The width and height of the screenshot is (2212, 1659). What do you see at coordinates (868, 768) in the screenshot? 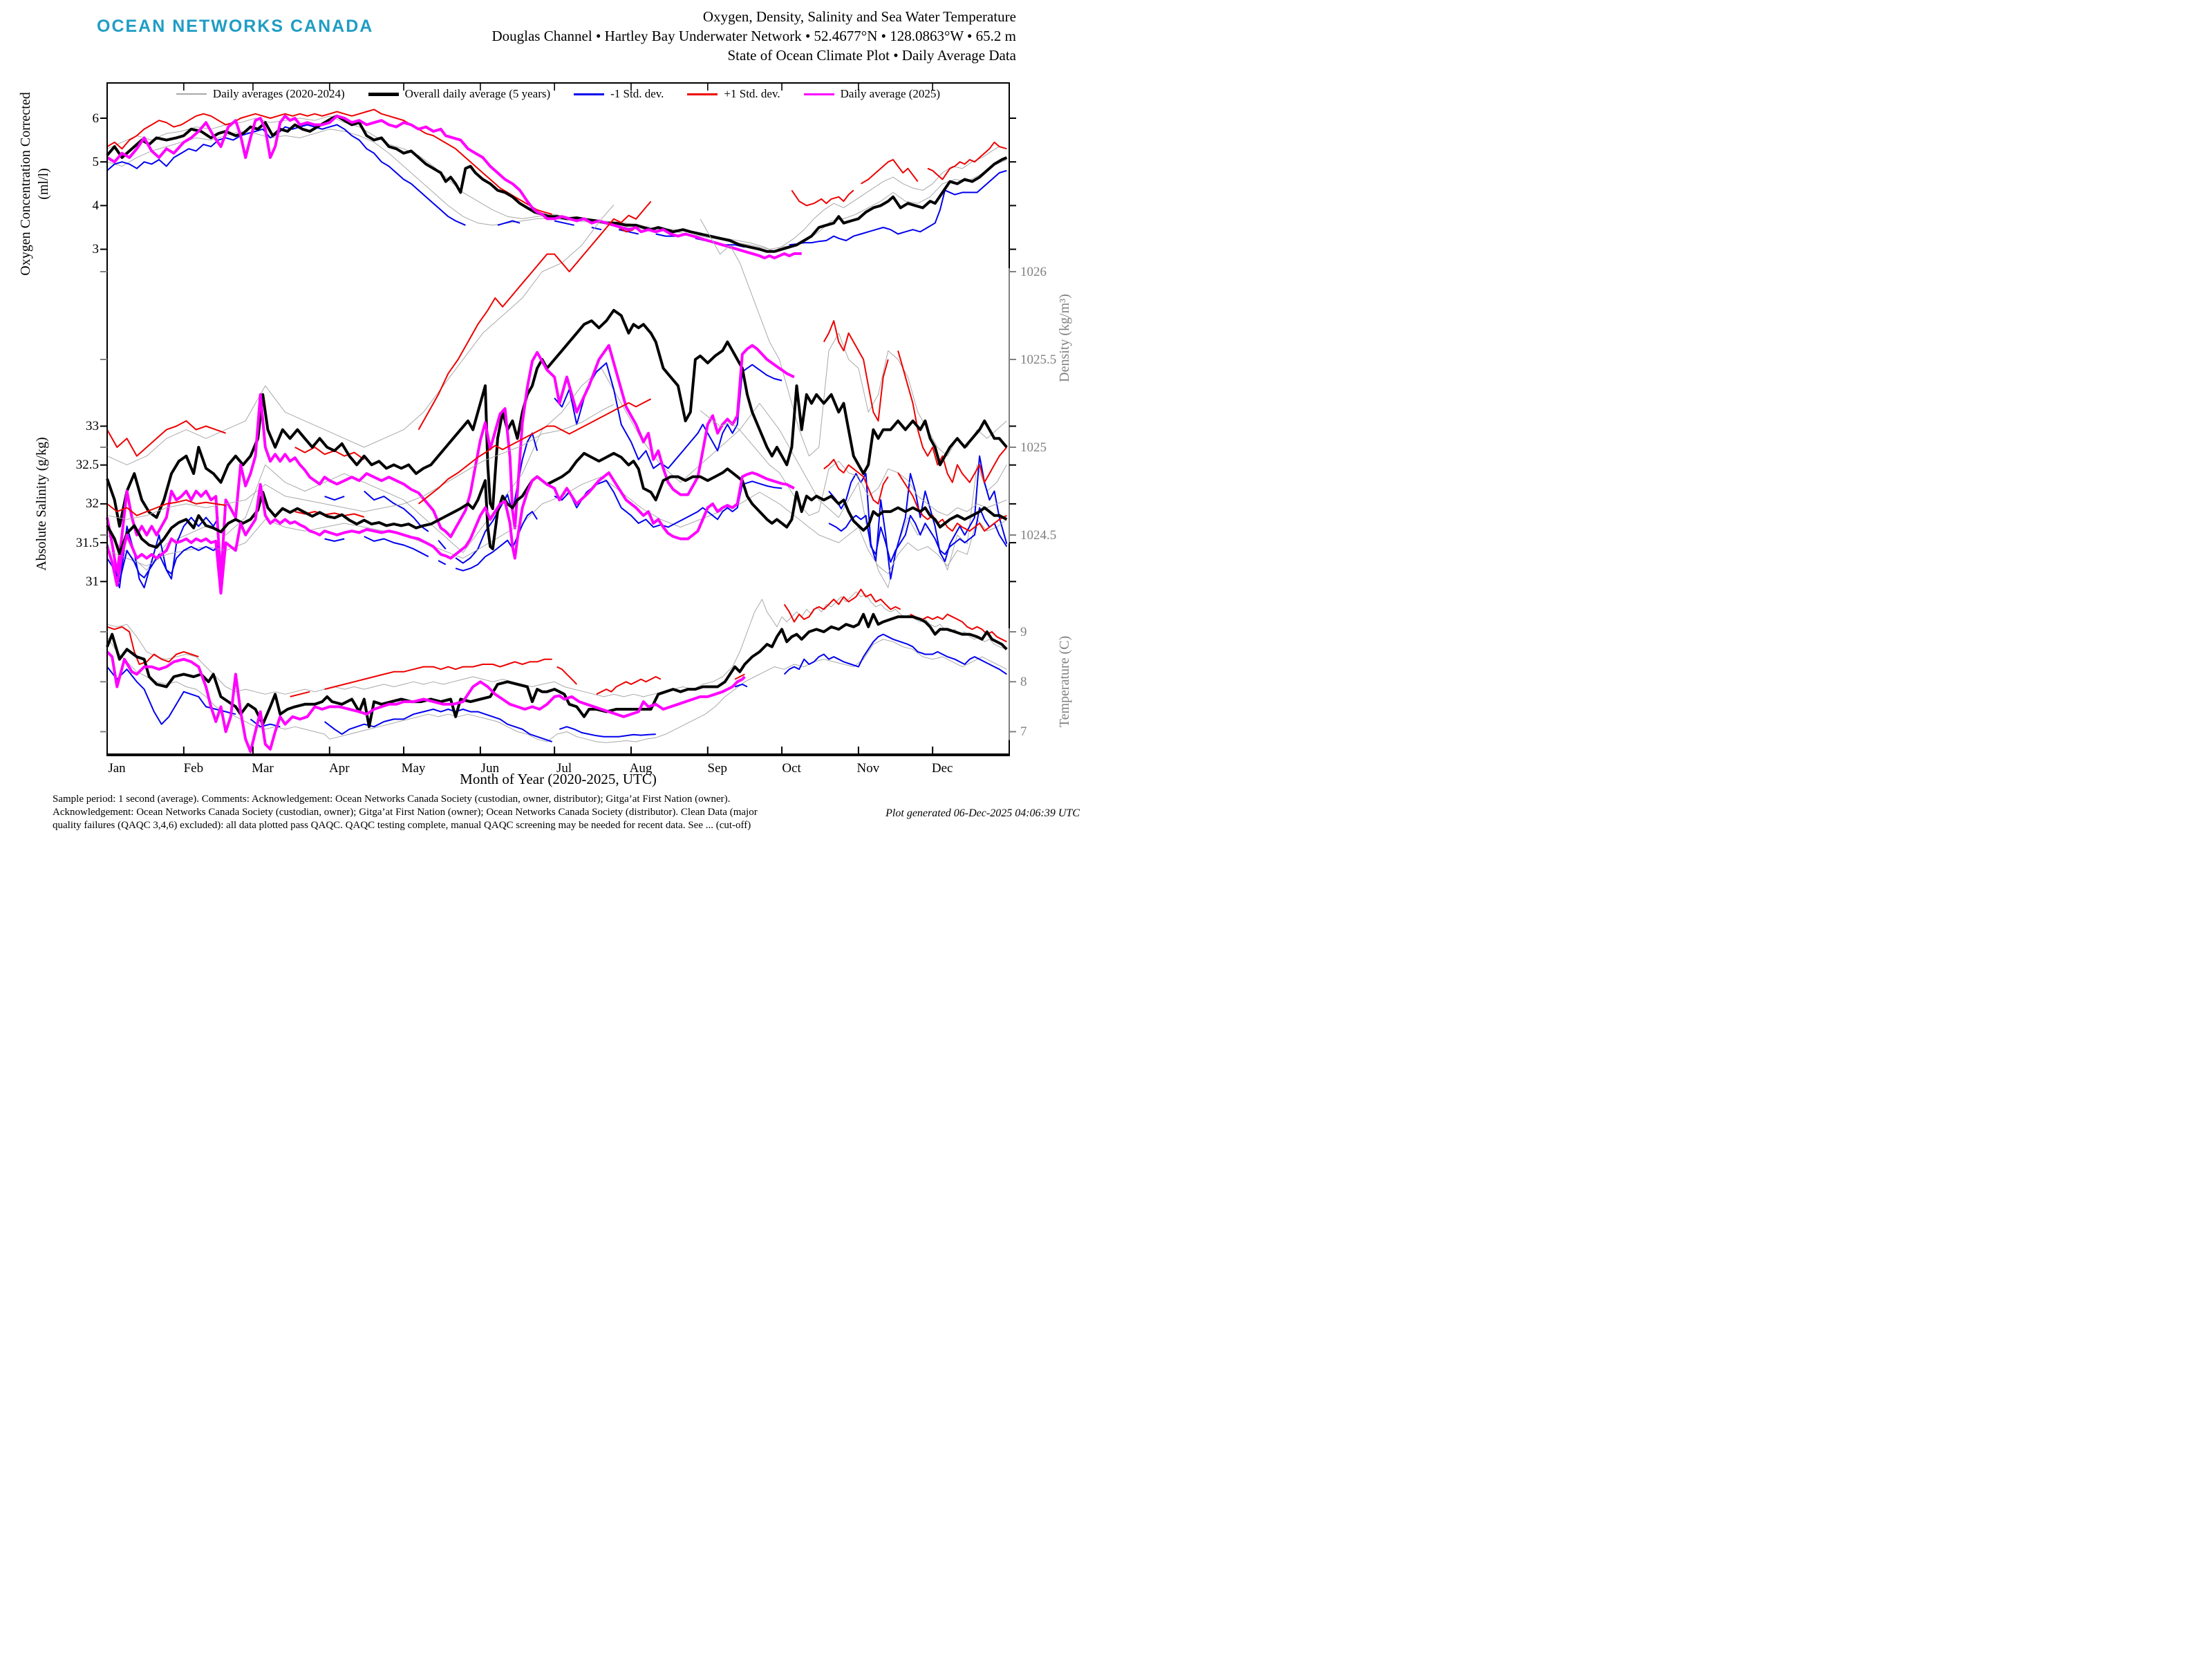
I see `x-tick-label-nov: Nov` at bounding box center [868, 768].